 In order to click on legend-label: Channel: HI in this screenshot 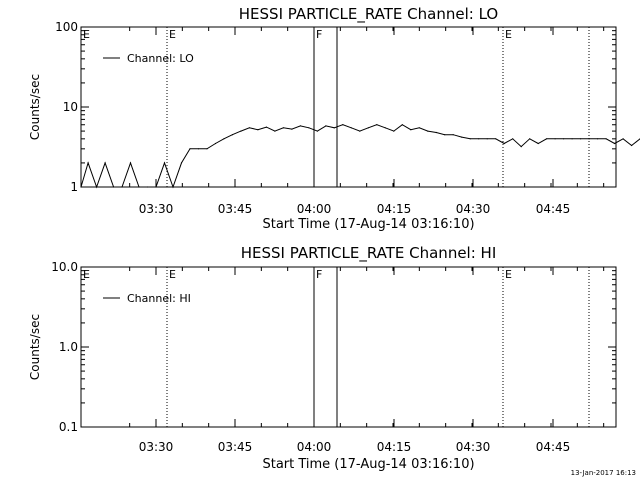, I will do `click(159, 298)`.